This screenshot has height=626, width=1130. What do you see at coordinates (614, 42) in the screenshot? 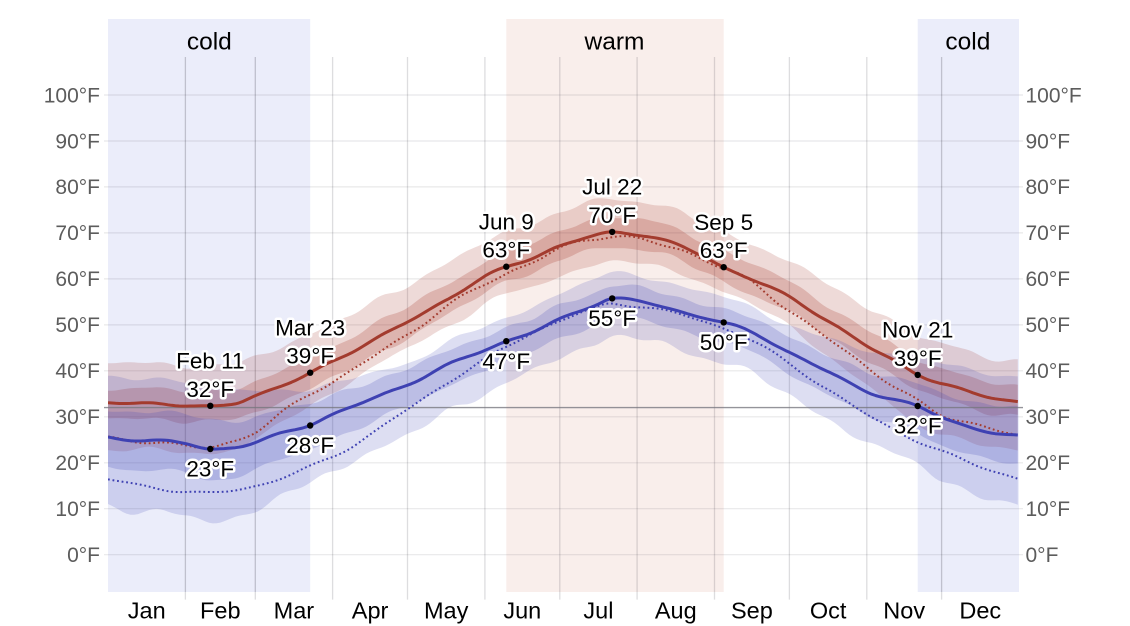
I see `svg-text: warm` at bounding box center [614, 42].